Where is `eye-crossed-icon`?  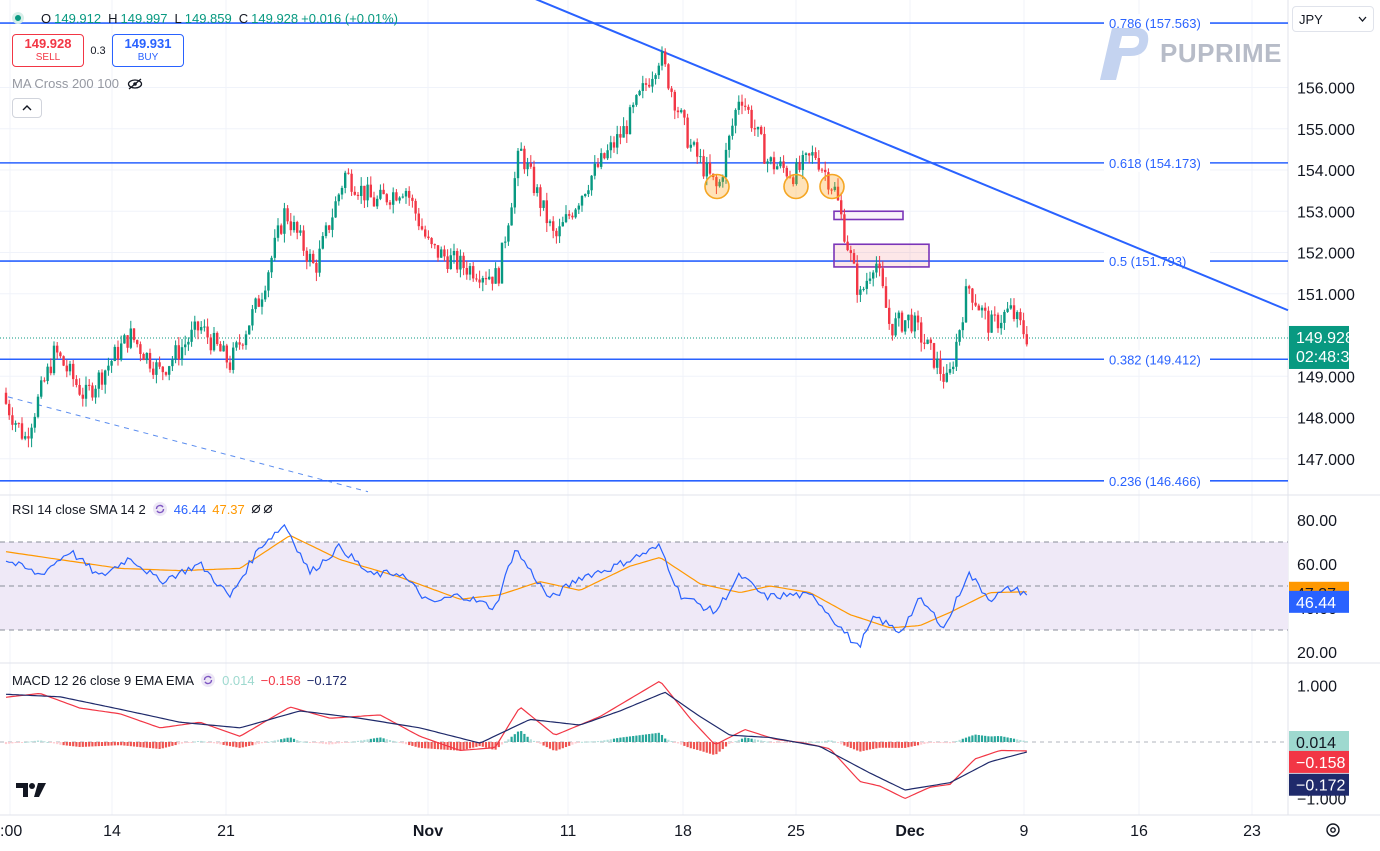
eye-crossed-icon is located at coordinates (135, 84).